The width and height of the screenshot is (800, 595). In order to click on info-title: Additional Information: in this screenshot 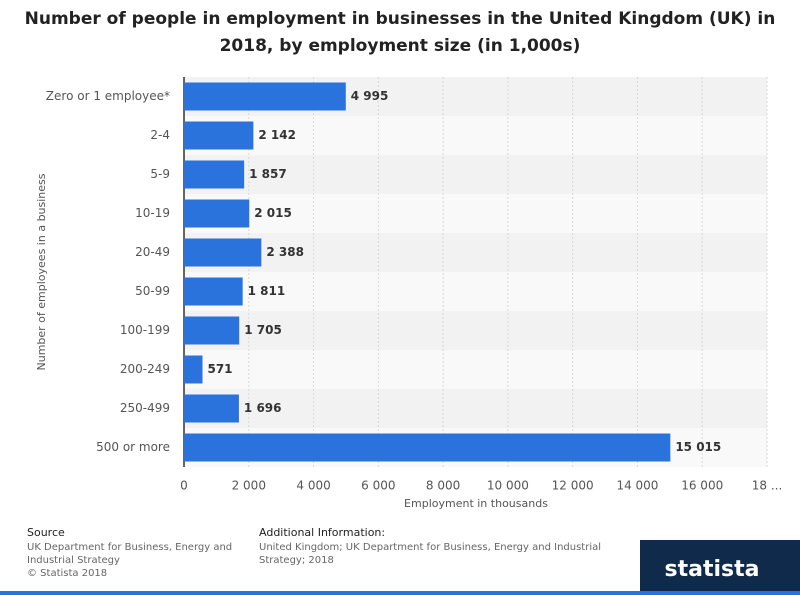, I will do `click(322, 532)`.